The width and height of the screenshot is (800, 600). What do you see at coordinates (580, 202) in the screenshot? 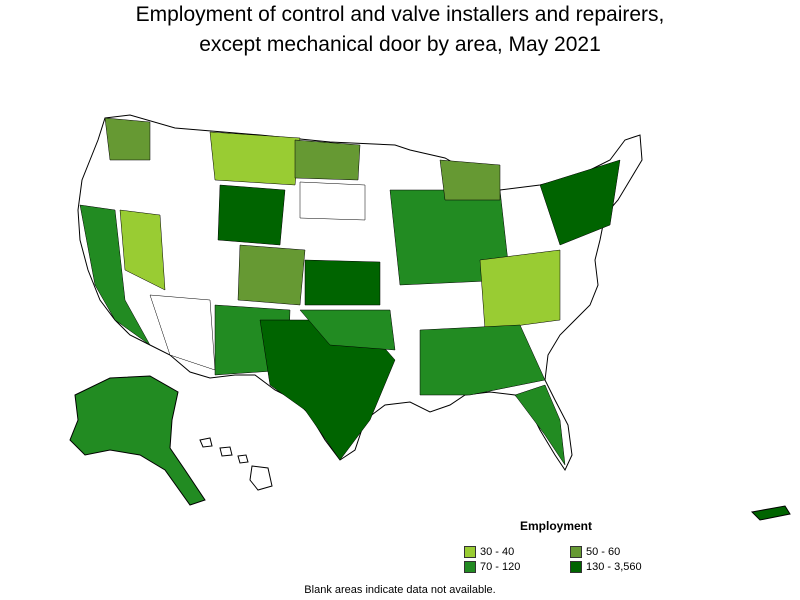
I see `region-northeast` at bounding box center [580, 202].